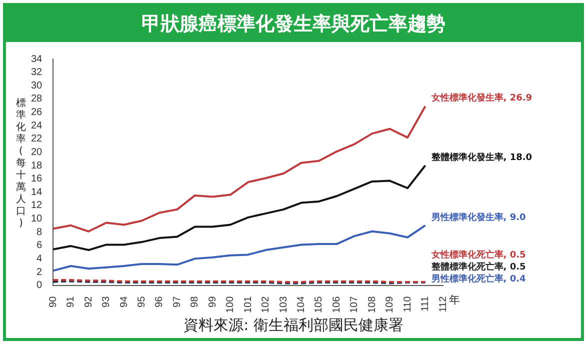 The width and height of the screenshot is (587, 344). I want to click on x-tick-label: 105, so click(319, 305).